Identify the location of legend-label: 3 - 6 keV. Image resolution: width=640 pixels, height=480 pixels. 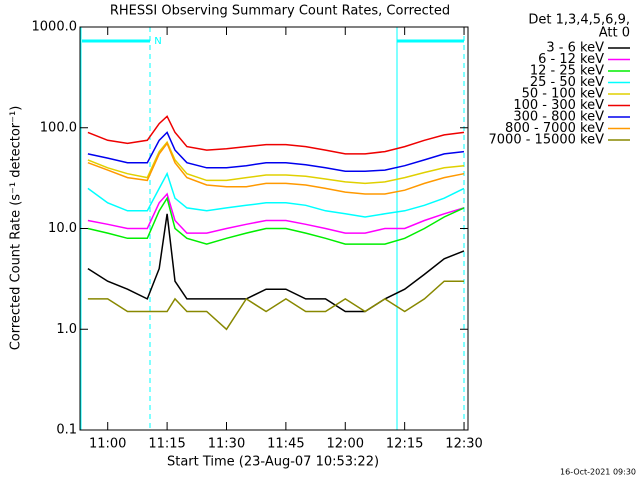
(575, 48).